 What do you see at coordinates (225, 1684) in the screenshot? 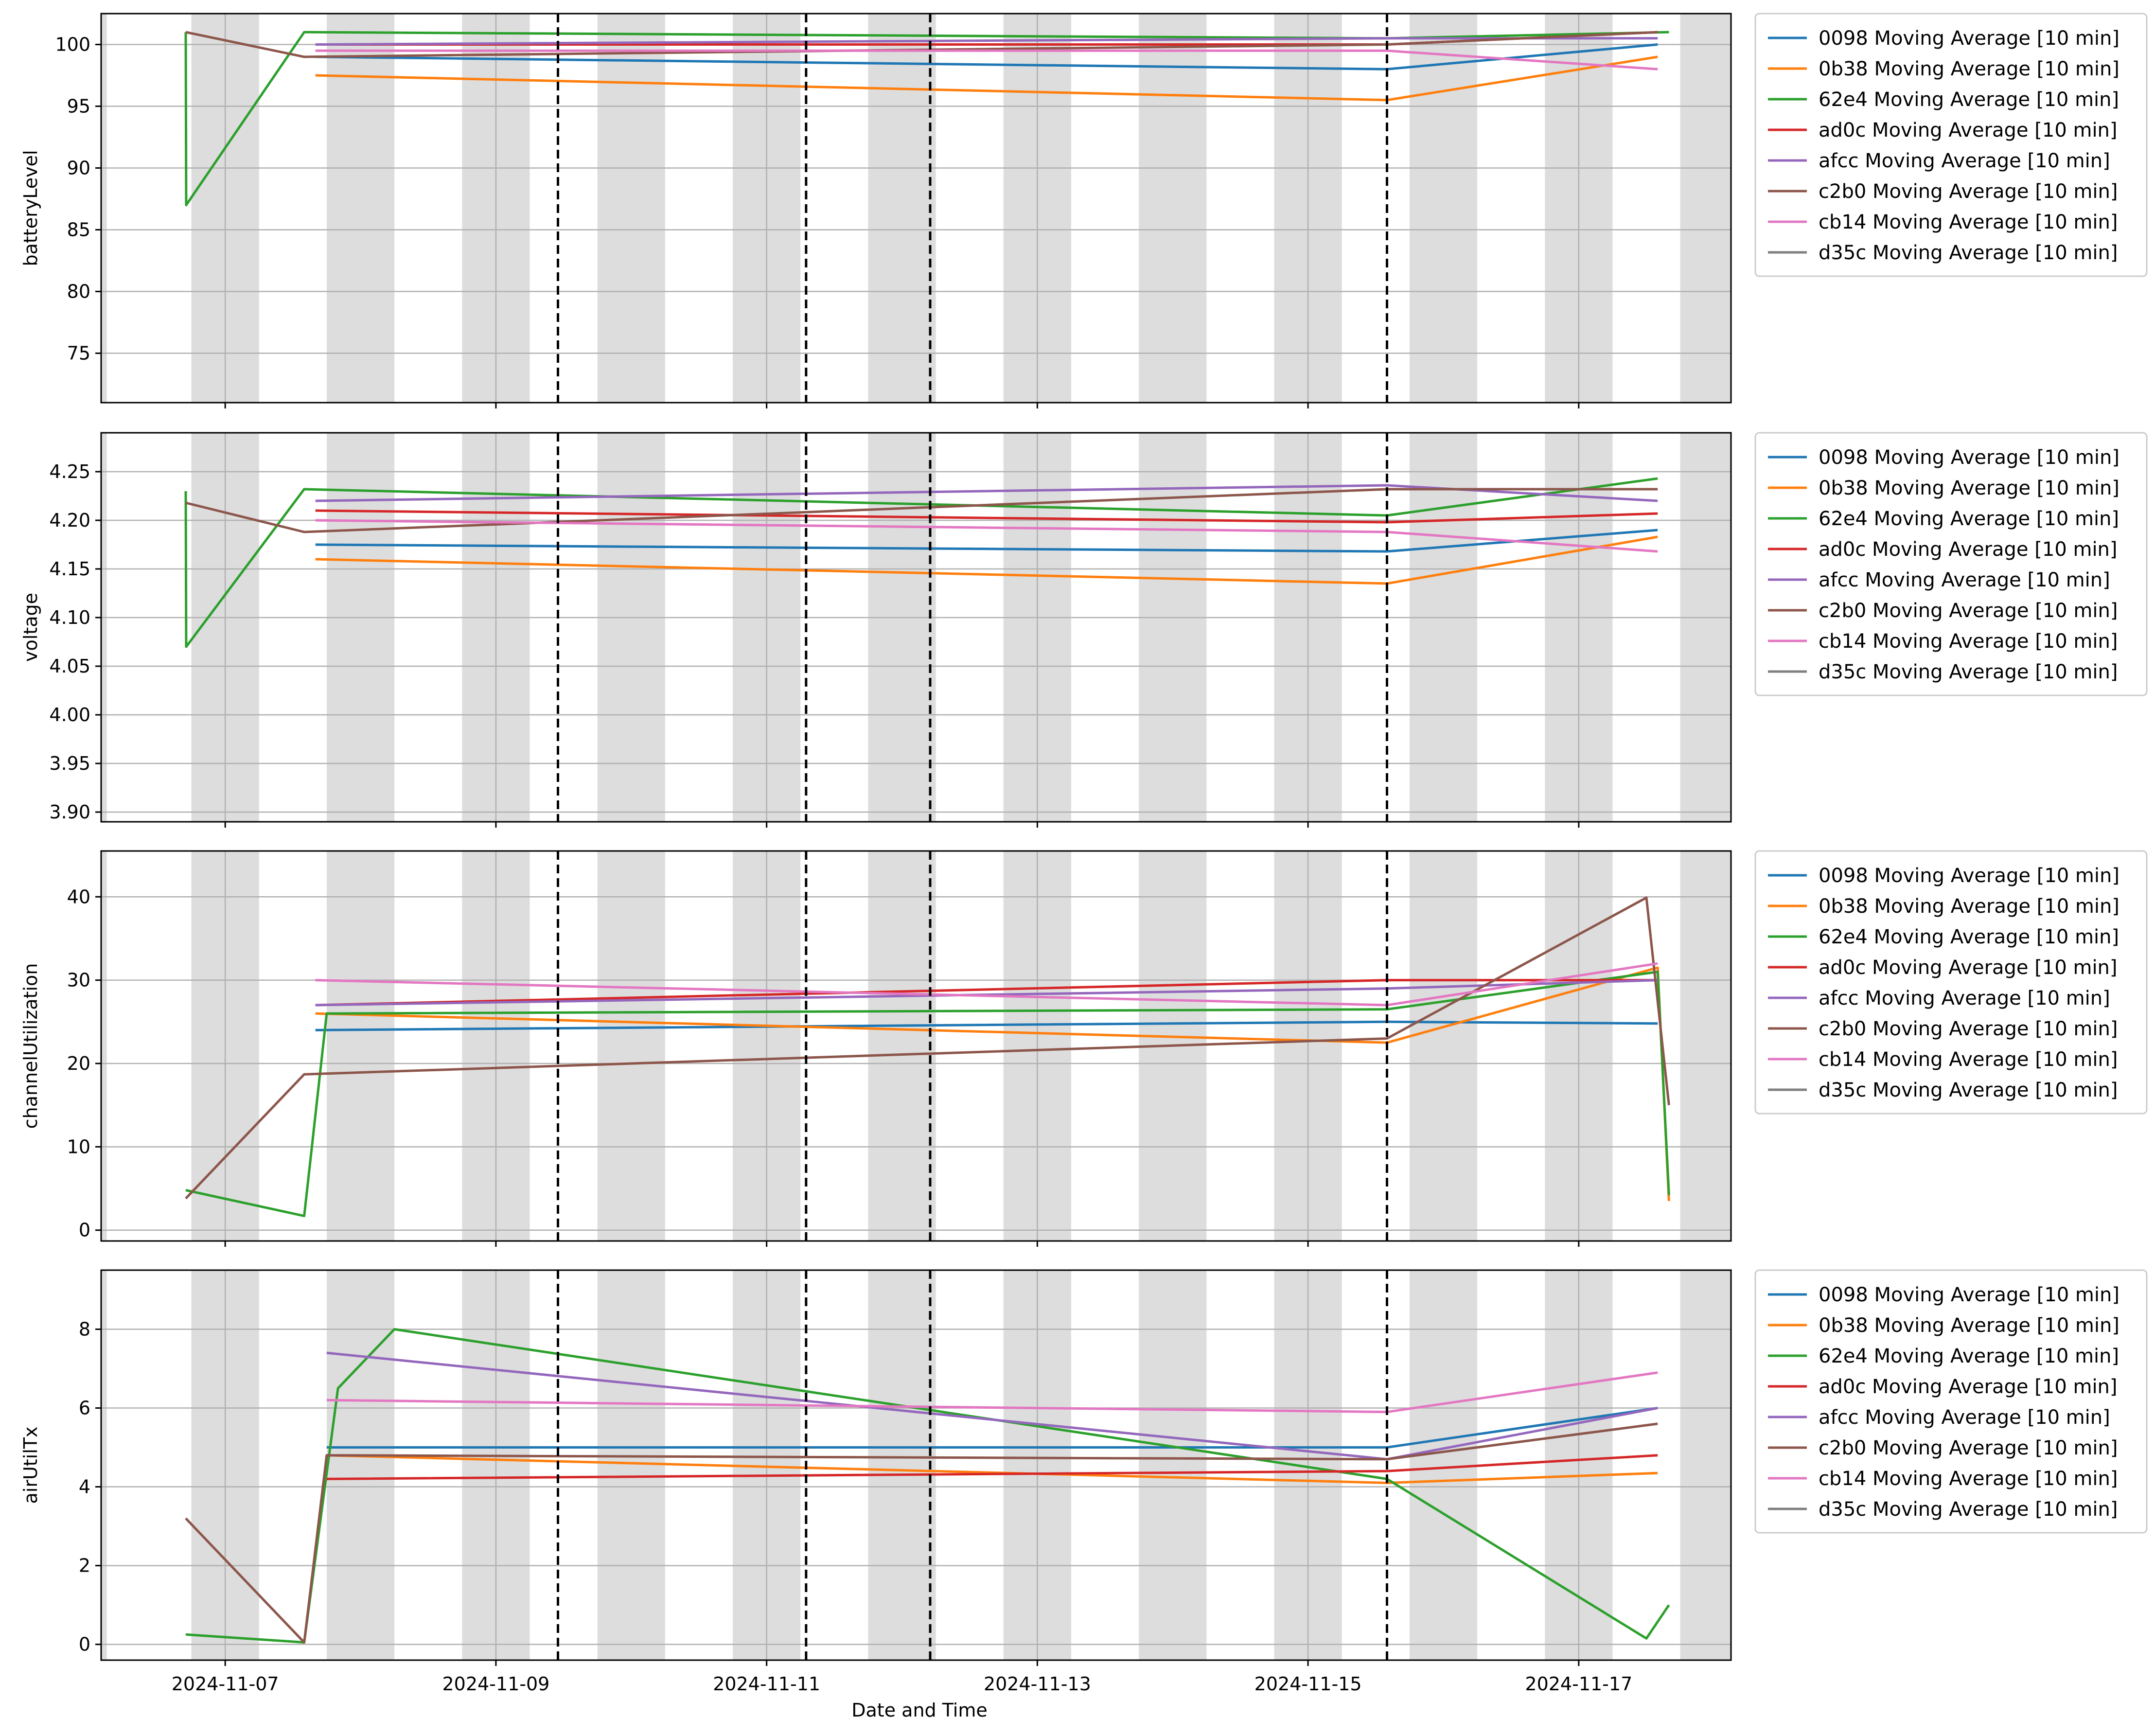
I see `x-tick-label: 2024-11-07` at bounding box center [225, 1684].